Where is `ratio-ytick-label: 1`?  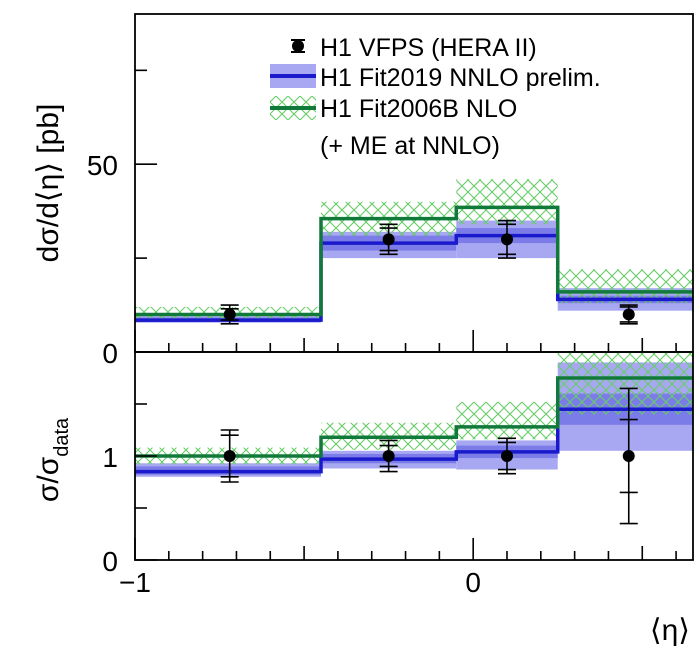 ratio-ytick-label: 1 is located at coordinates (110, 457).